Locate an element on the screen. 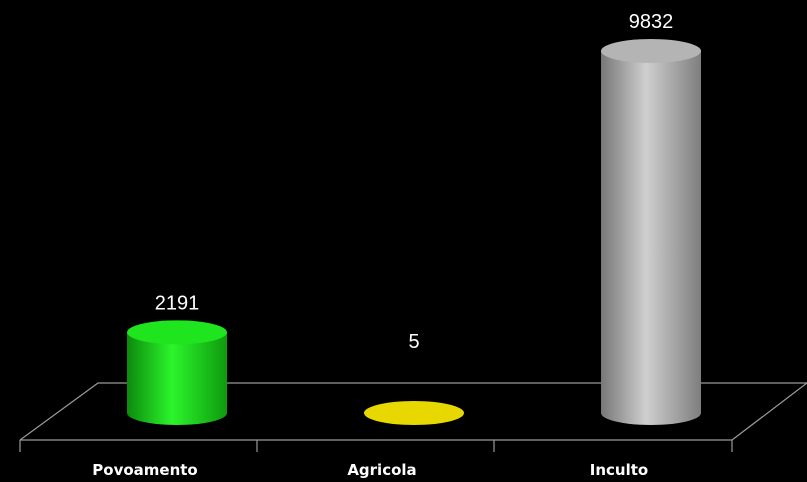 This screenshot has width=807, height=482. bar-agricola is located at coordinates (414, 413).